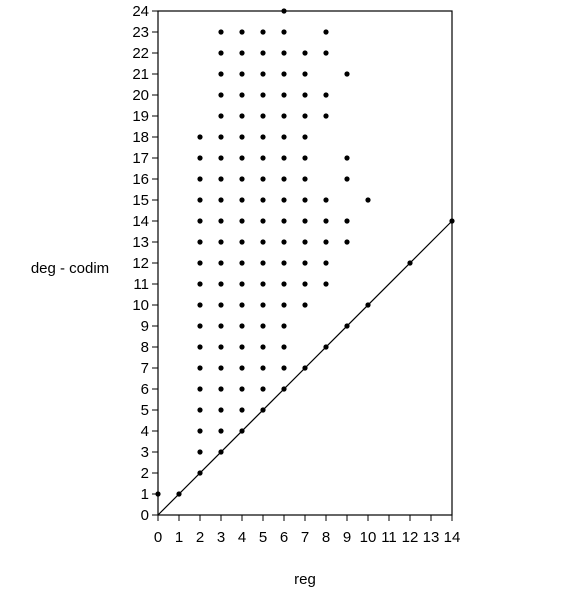  What do you see at coordinates (140, 11) in the screenshot?
I see `y-tick-label: 24` at bounding box center [140, 11].